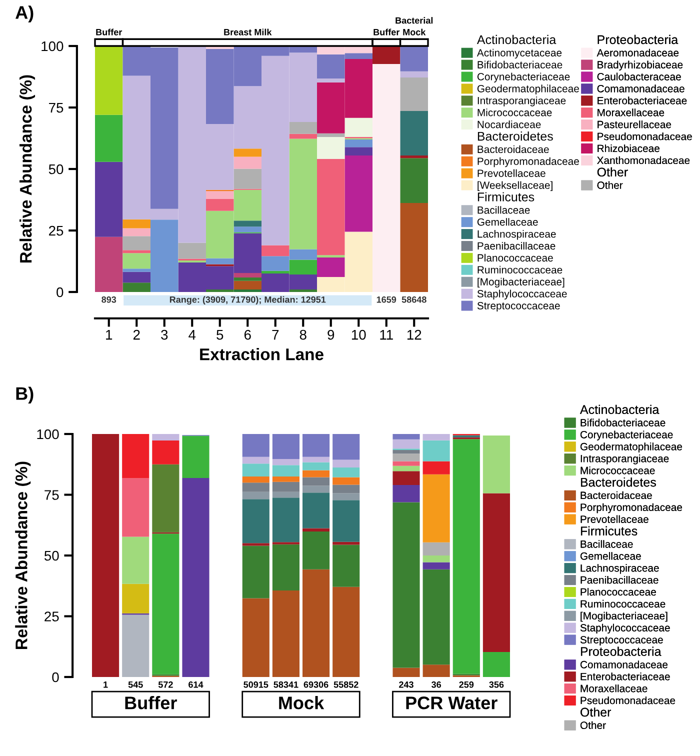 The image size is (700, 756). Describe the element at coordinates (614, 519) in the screenshot. I see `legend-label: Prevotellaceae` at that location.